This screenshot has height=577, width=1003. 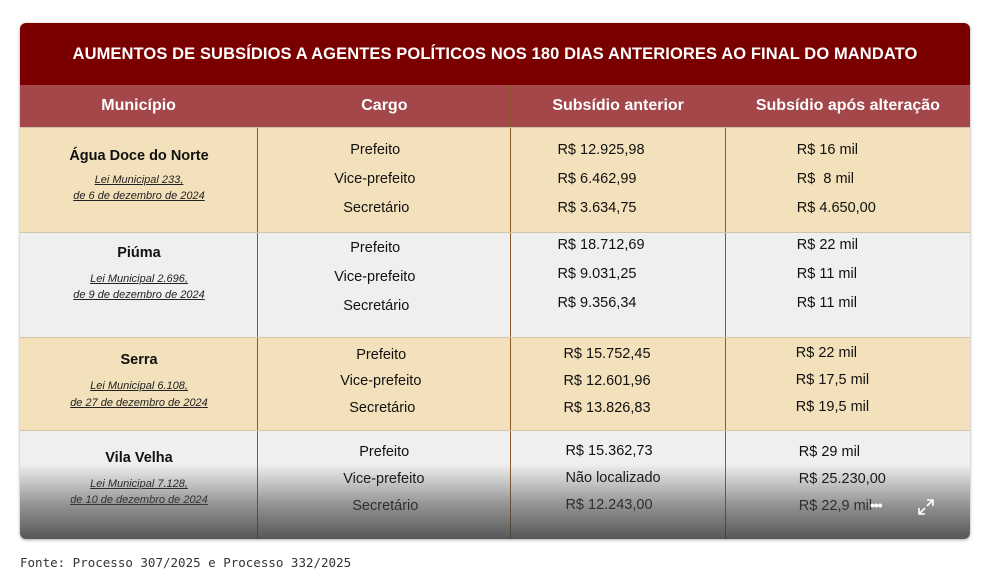 I want to click on subsidio-anterior-value: R$ 9.356,34, so click(x=597, y=303).